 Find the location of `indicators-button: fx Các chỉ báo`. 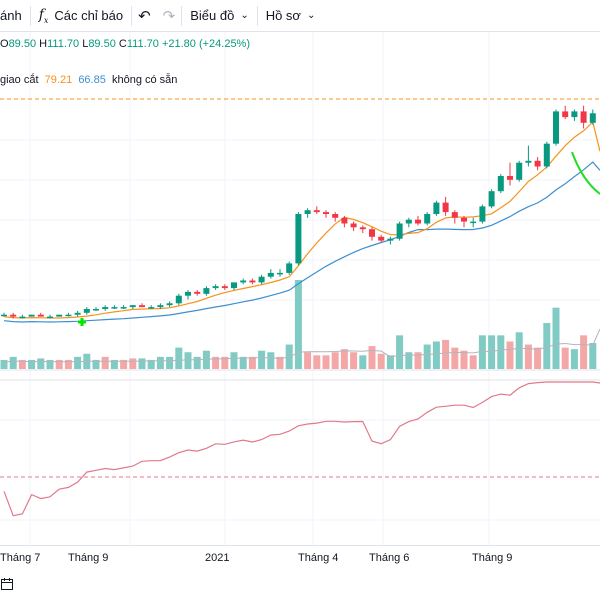

indicators-button: fx Các chỉ báo is located at coordinates (81, 15).